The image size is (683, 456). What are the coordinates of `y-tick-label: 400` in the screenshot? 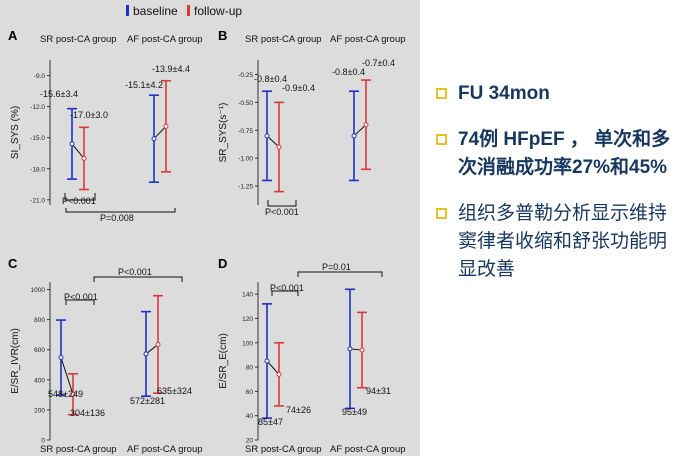 It's located at (39, 380).